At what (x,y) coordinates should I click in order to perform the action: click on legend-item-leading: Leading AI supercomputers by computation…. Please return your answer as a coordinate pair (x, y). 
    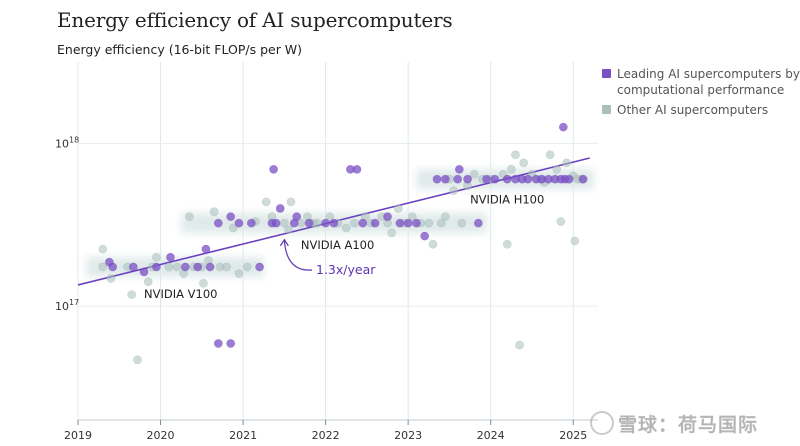
    Looking at the image, I should click on (700, 82).